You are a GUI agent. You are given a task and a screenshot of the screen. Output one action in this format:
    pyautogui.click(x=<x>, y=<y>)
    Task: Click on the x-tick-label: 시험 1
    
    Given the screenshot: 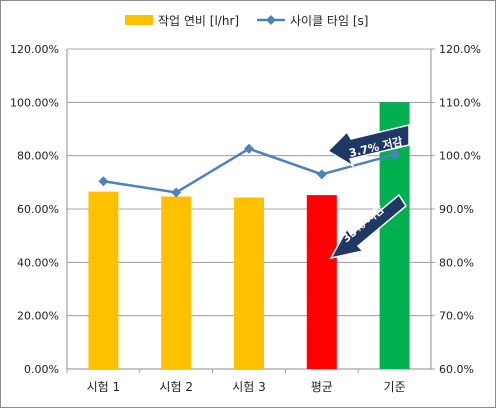 What is the action you would take?
    pyautogui.click(x=104, y=387)
    